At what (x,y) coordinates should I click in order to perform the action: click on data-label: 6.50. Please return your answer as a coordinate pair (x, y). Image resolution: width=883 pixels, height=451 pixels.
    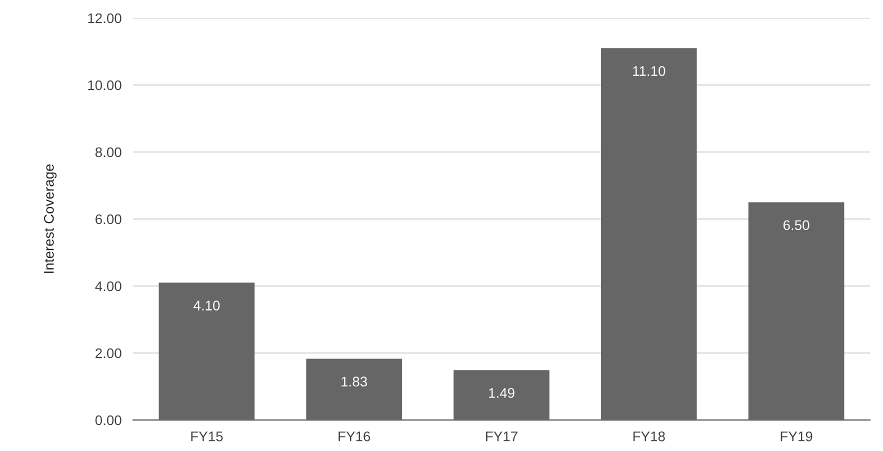
    Looking at the image, I should click on (796, 225).